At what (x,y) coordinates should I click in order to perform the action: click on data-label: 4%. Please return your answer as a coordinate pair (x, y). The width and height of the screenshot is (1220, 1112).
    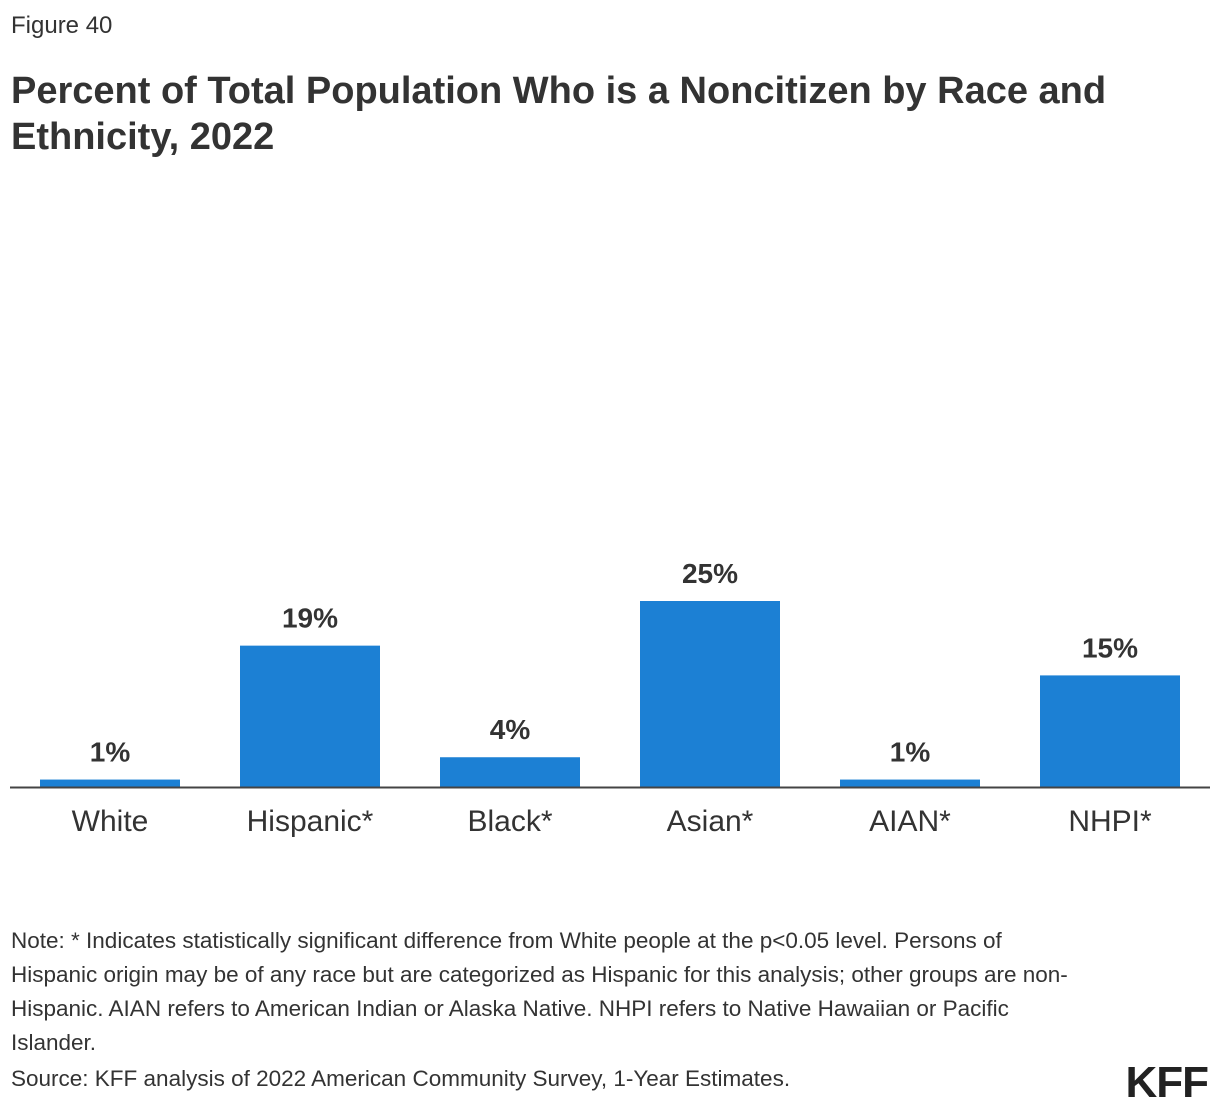
    Looking at the image, I should click on (510, 729).